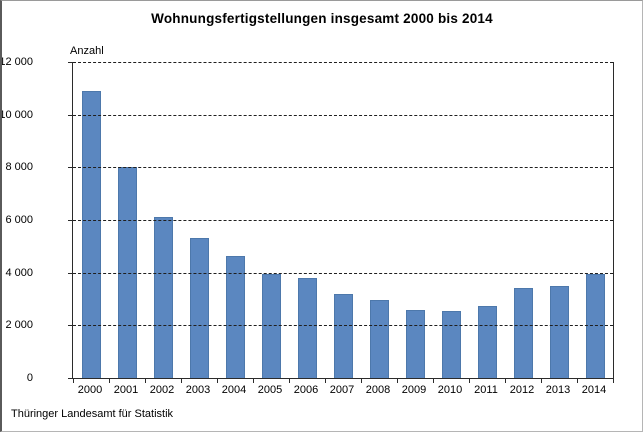 The width and height of the screenshot is (643, 432). I want to click on bar-2002, so click(163, 297).